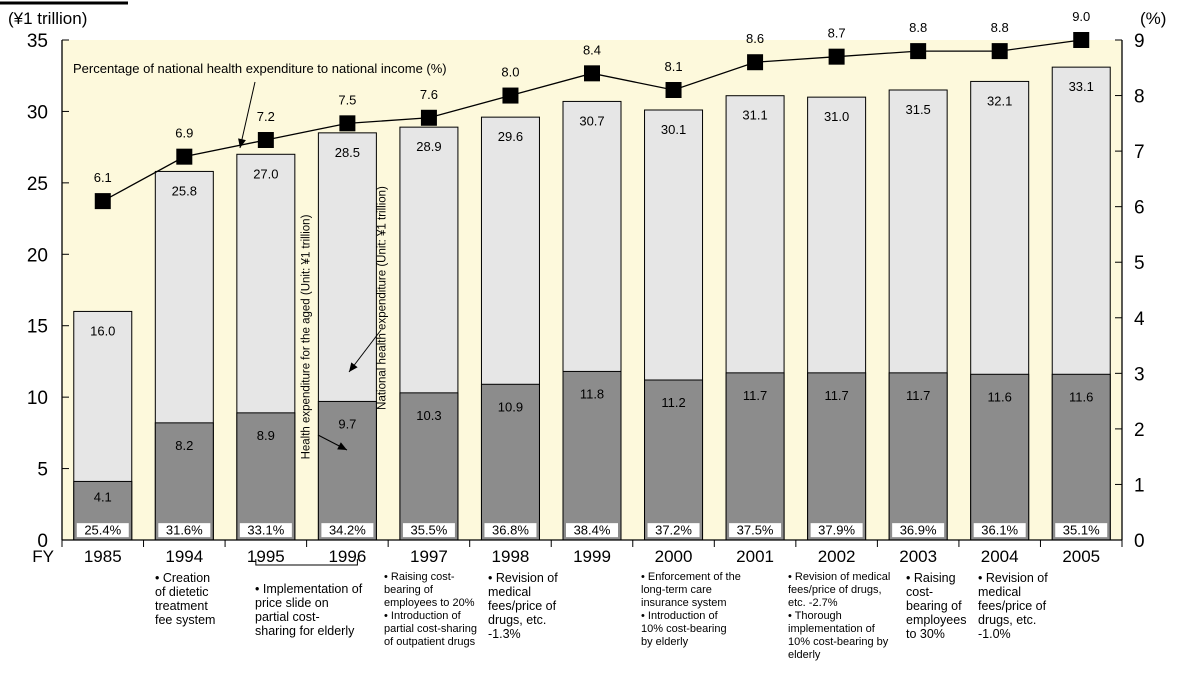 This screenshot has width=1181, height=684. What do you see at coordinates (103, 556) in the screenshot?
I see `x-tick-label: 1985` at bounding box center [103, 556].